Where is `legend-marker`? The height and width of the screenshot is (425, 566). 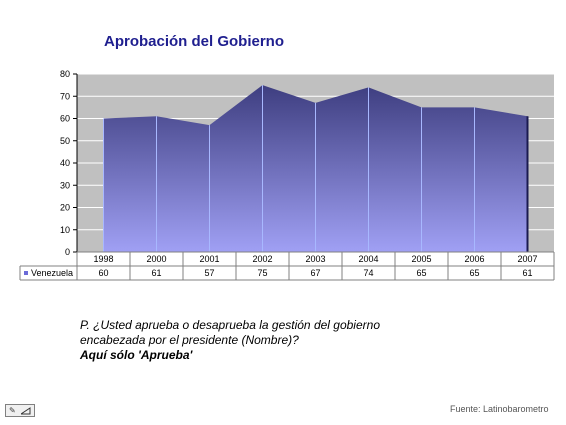
legend-marker is located at coordinates (26, 273).